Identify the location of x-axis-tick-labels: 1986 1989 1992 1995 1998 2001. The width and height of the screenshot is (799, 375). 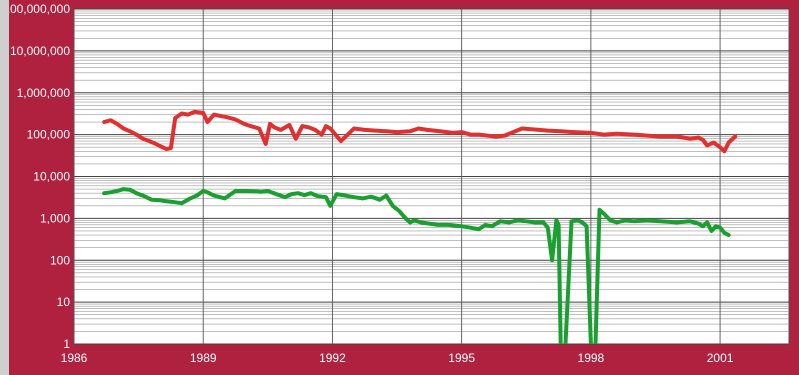
(397, 358).